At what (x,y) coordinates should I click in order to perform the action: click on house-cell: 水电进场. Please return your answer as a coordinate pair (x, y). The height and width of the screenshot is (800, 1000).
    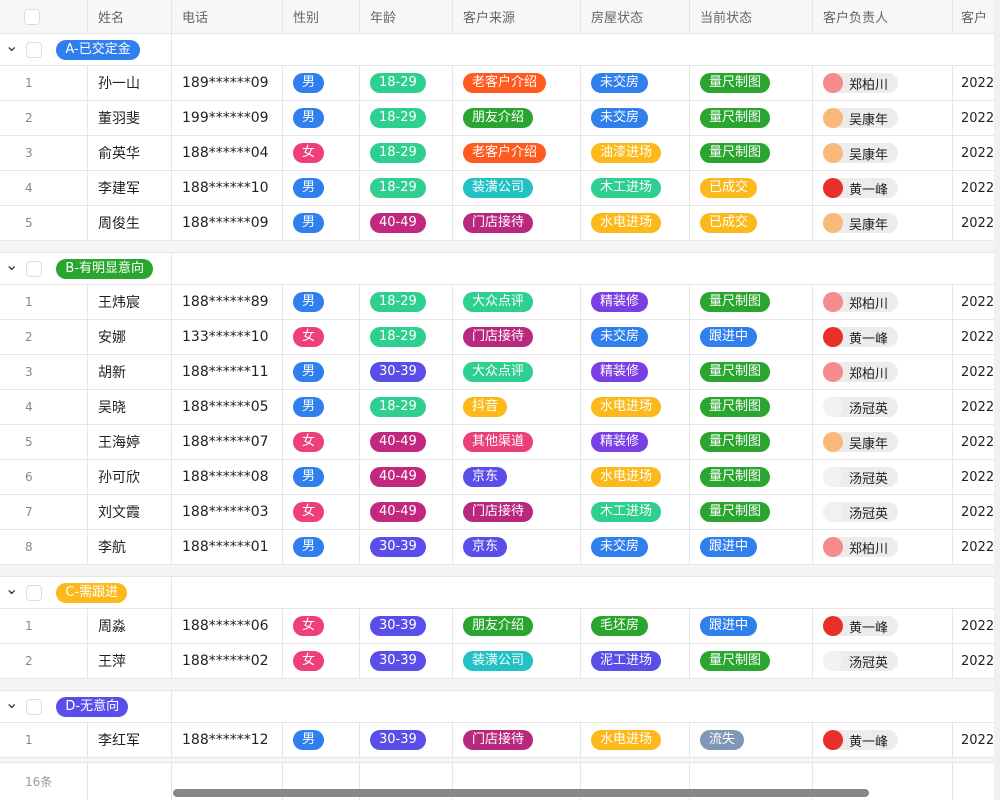
    Looking at the image, I should click on (635, 407).